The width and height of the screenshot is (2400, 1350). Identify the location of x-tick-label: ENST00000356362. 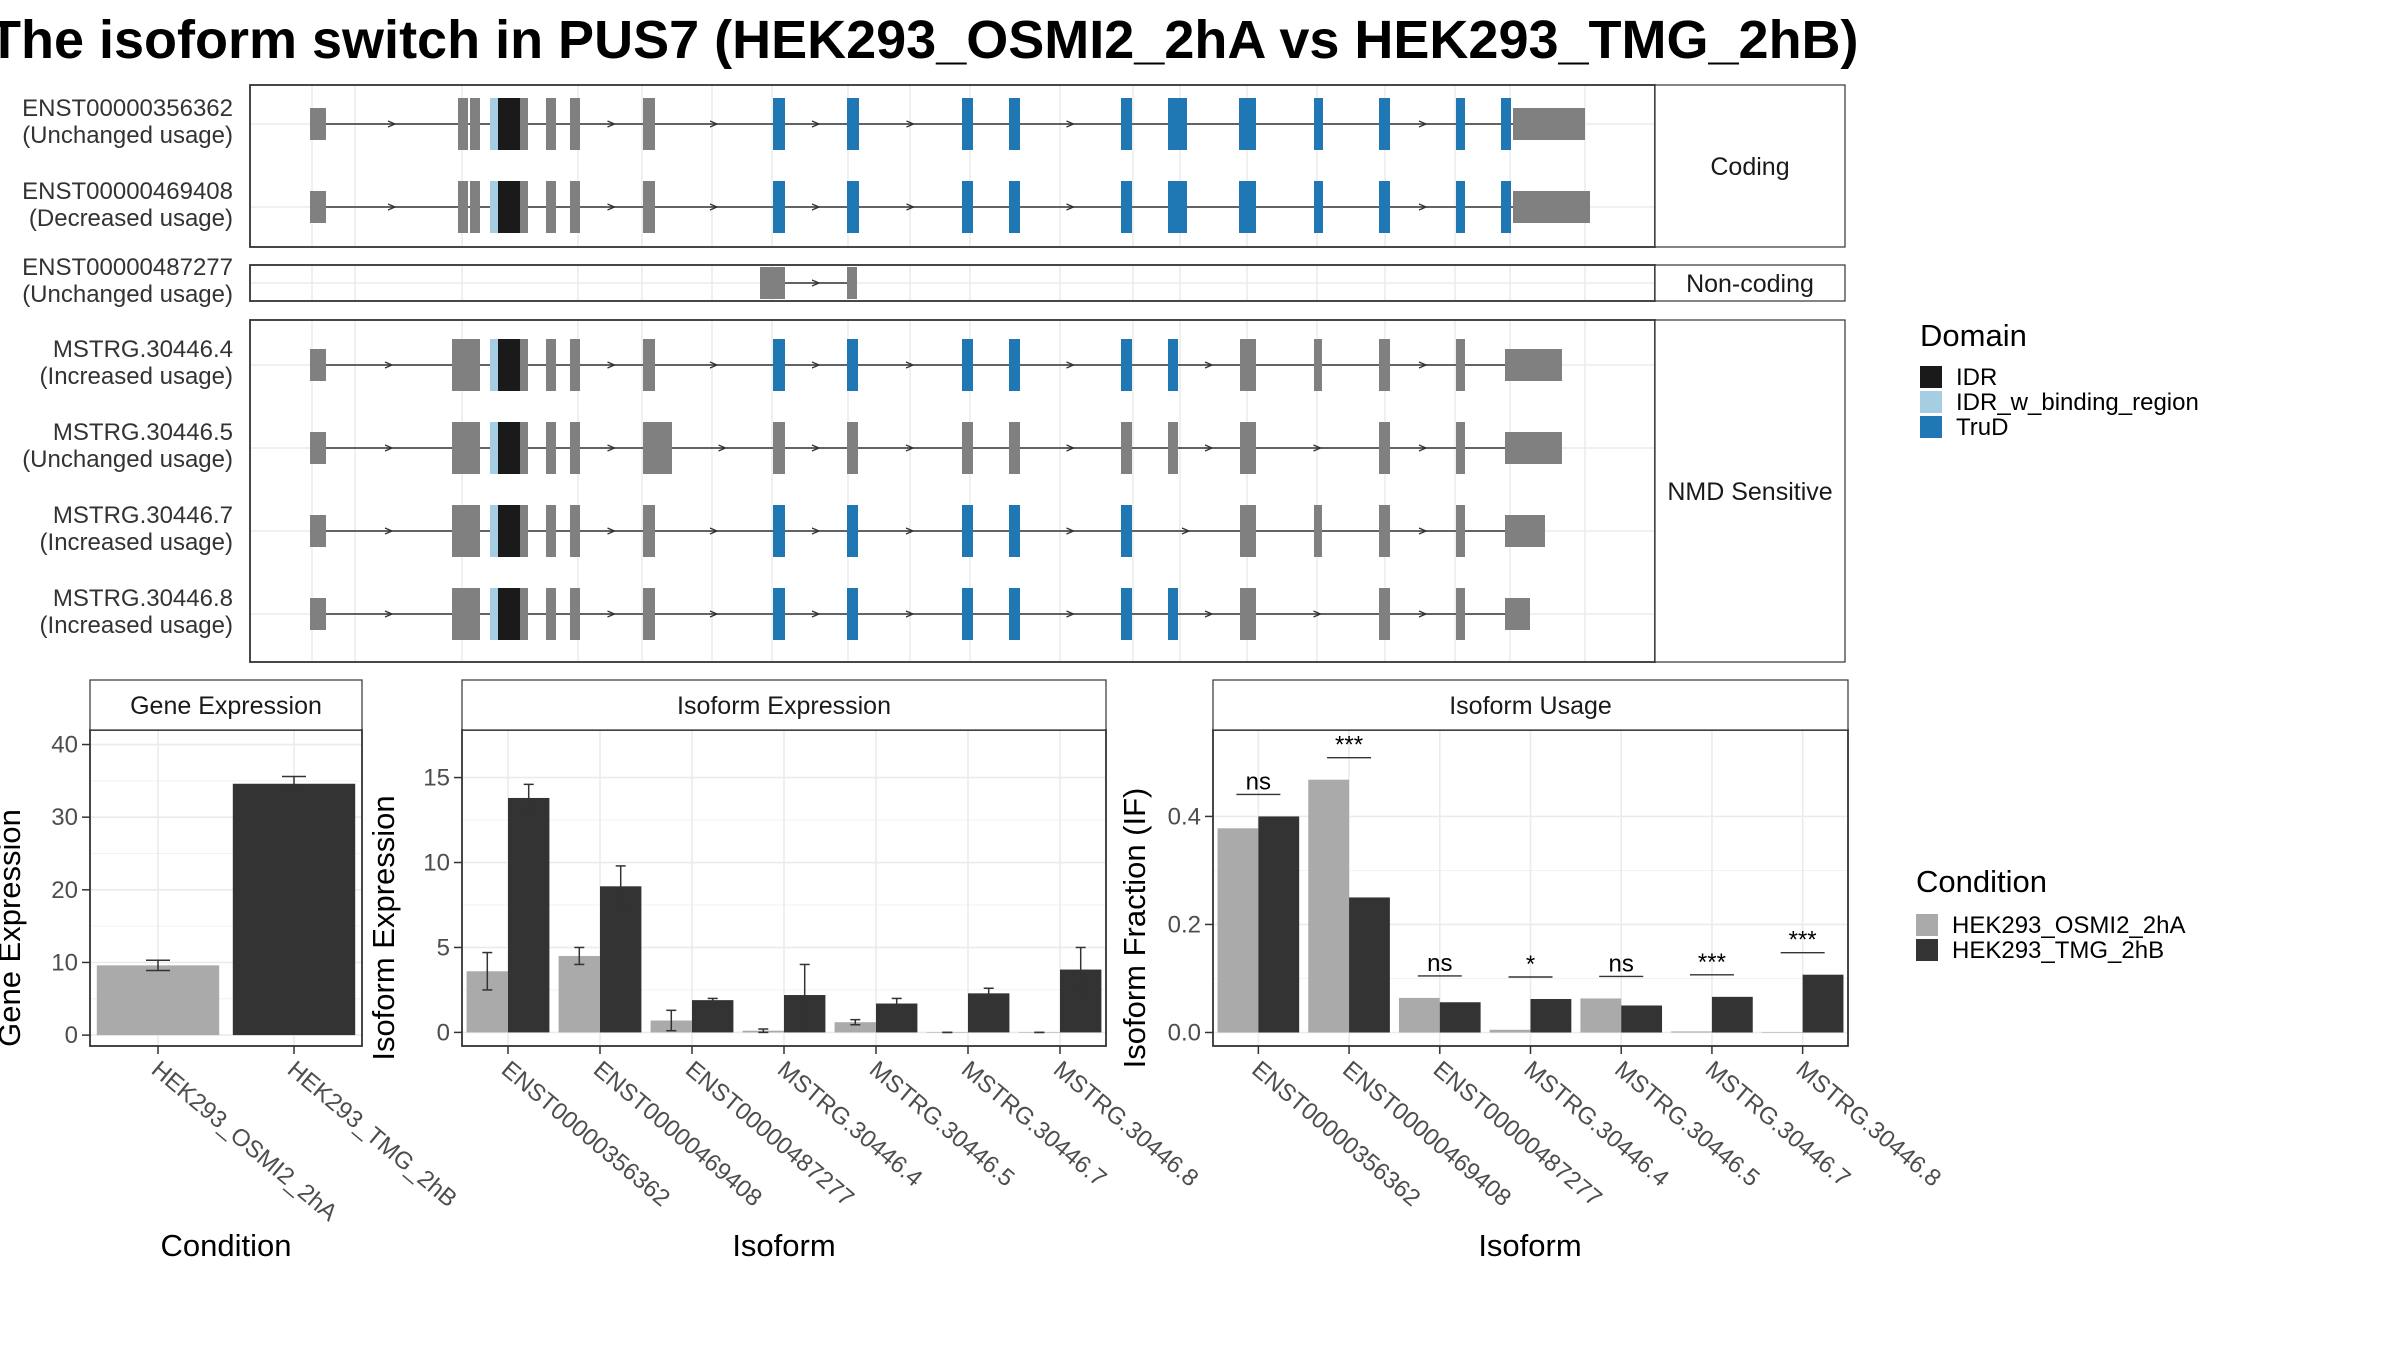
(585, 1134).